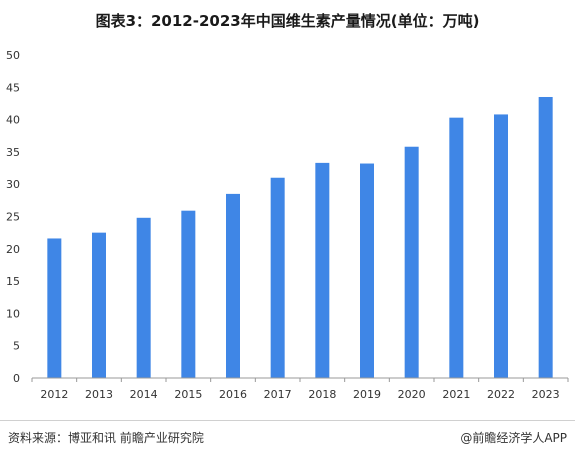 This screenshot has height=453, width=575. I want to click on x-tick-label: 2019, so click(367, 394).